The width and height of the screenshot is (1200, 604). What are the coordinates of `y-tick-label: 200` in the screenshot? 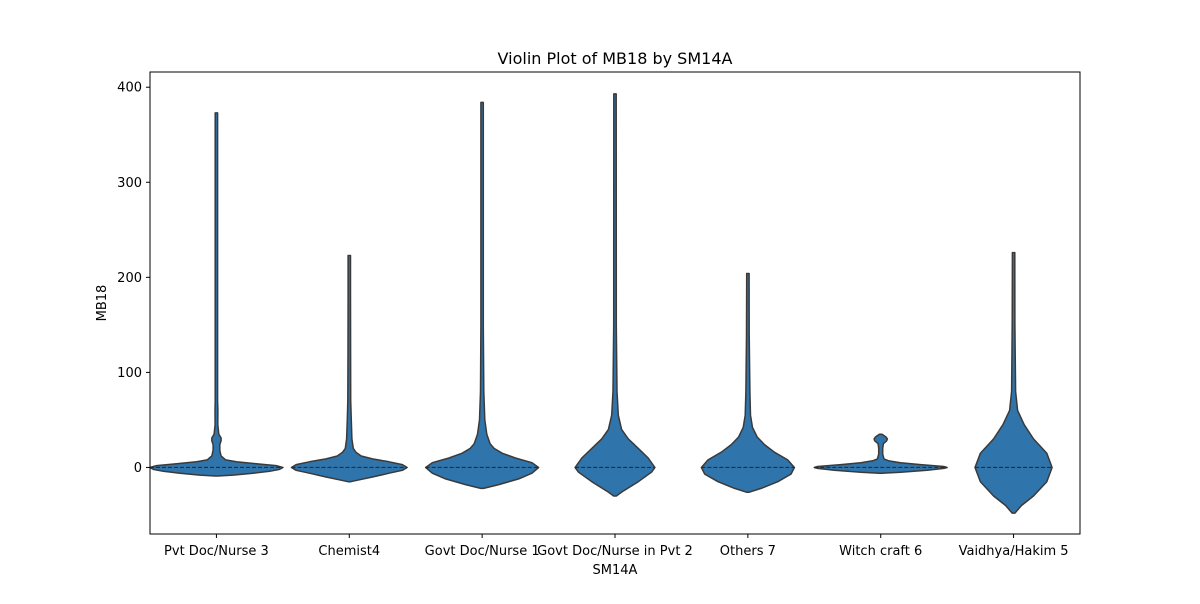 It's located at (129, 278).